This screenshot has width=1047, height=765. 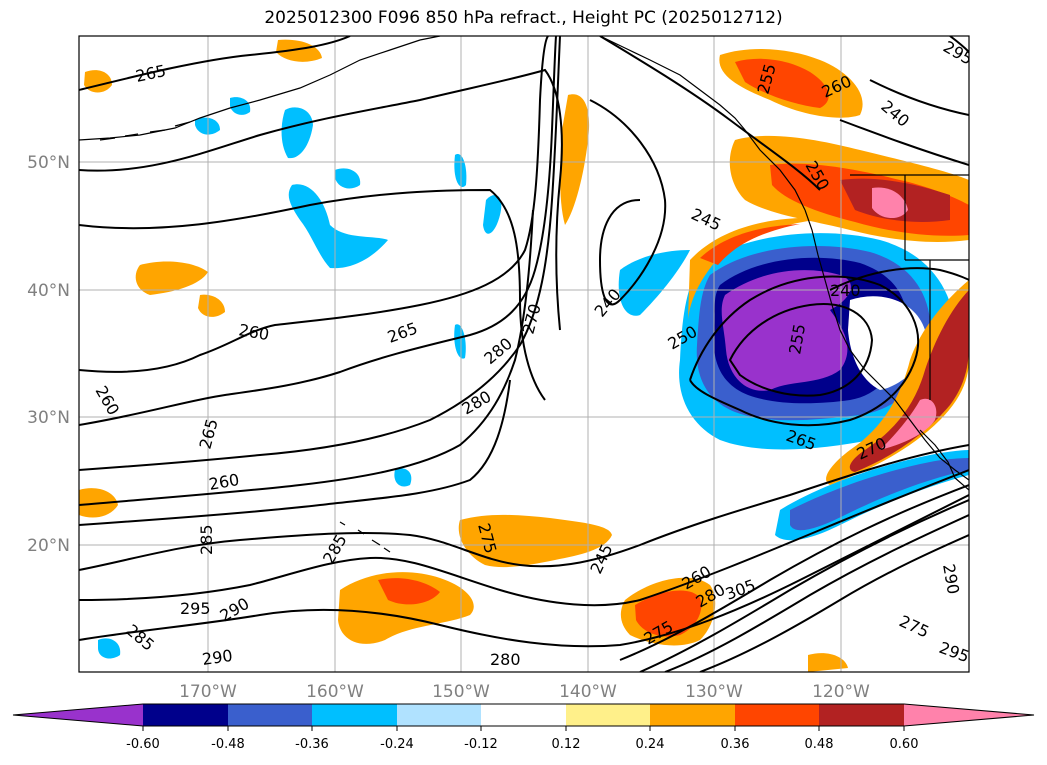 What do you see at coordinates (48, 418) in the screenshot?
I see `lat-label-30n: 30°N` at bounding box center [48, 418].